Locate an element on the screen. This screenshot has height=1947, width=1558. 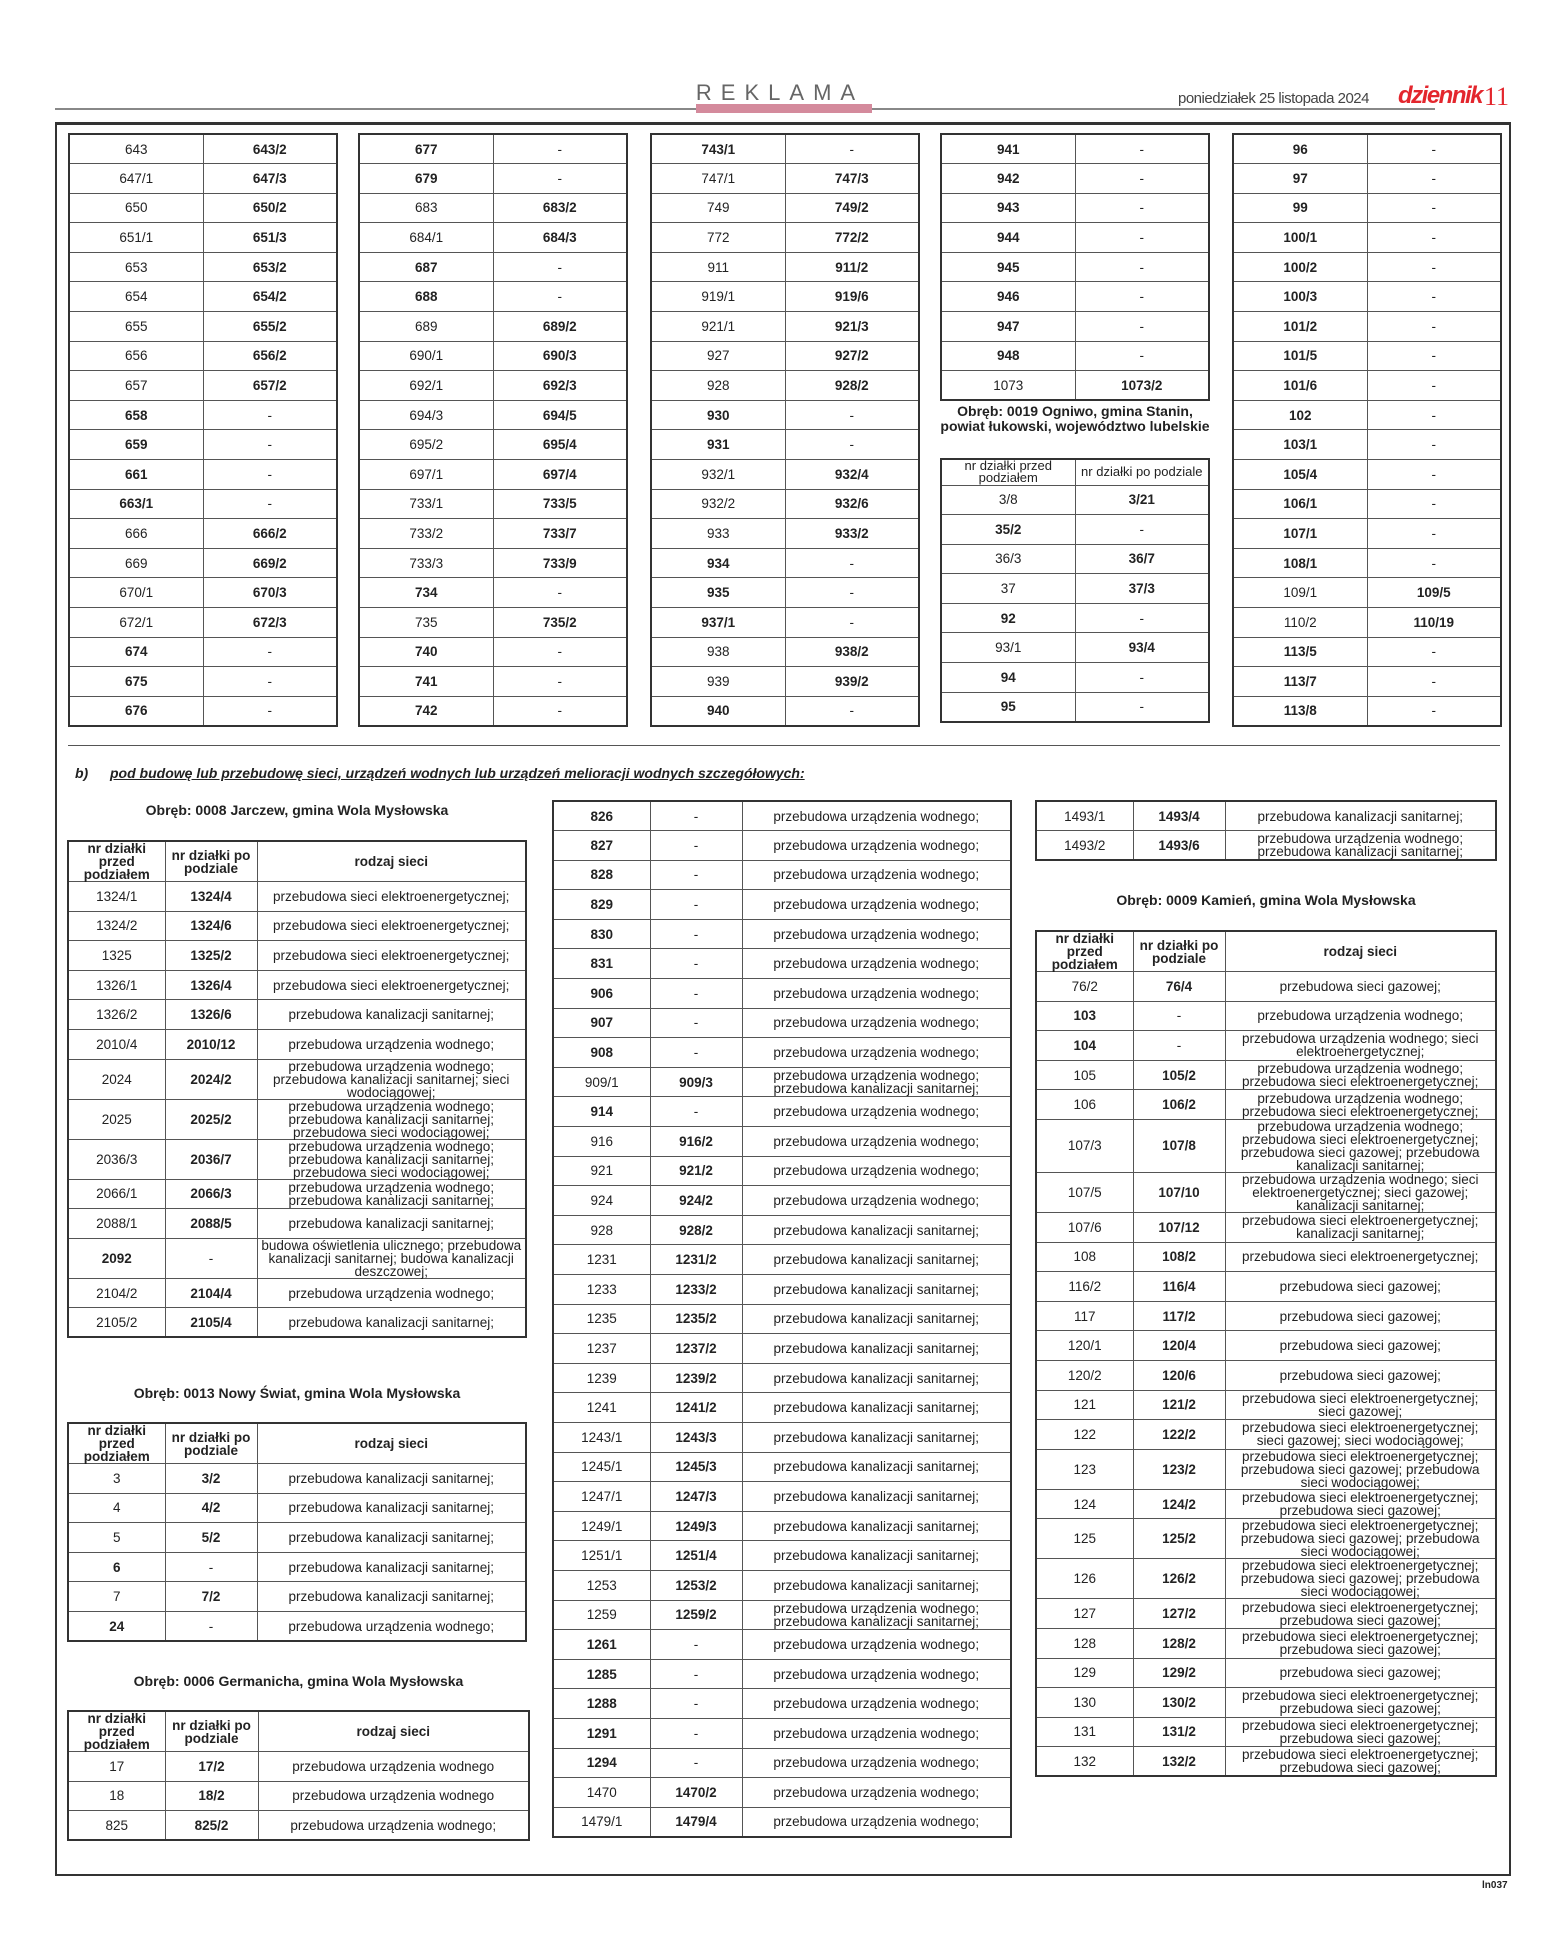
parcel-after: 690/3 is located at coordinates (560, 356).